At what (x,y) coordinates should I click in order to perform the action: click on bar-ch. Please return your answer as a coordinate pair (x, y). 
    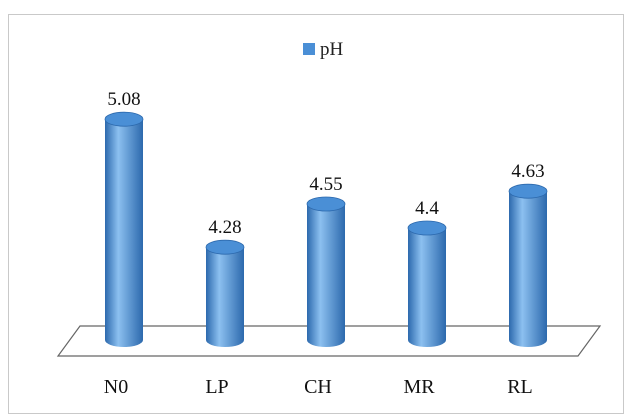
    Looking at the image, I should click on (326, 271).